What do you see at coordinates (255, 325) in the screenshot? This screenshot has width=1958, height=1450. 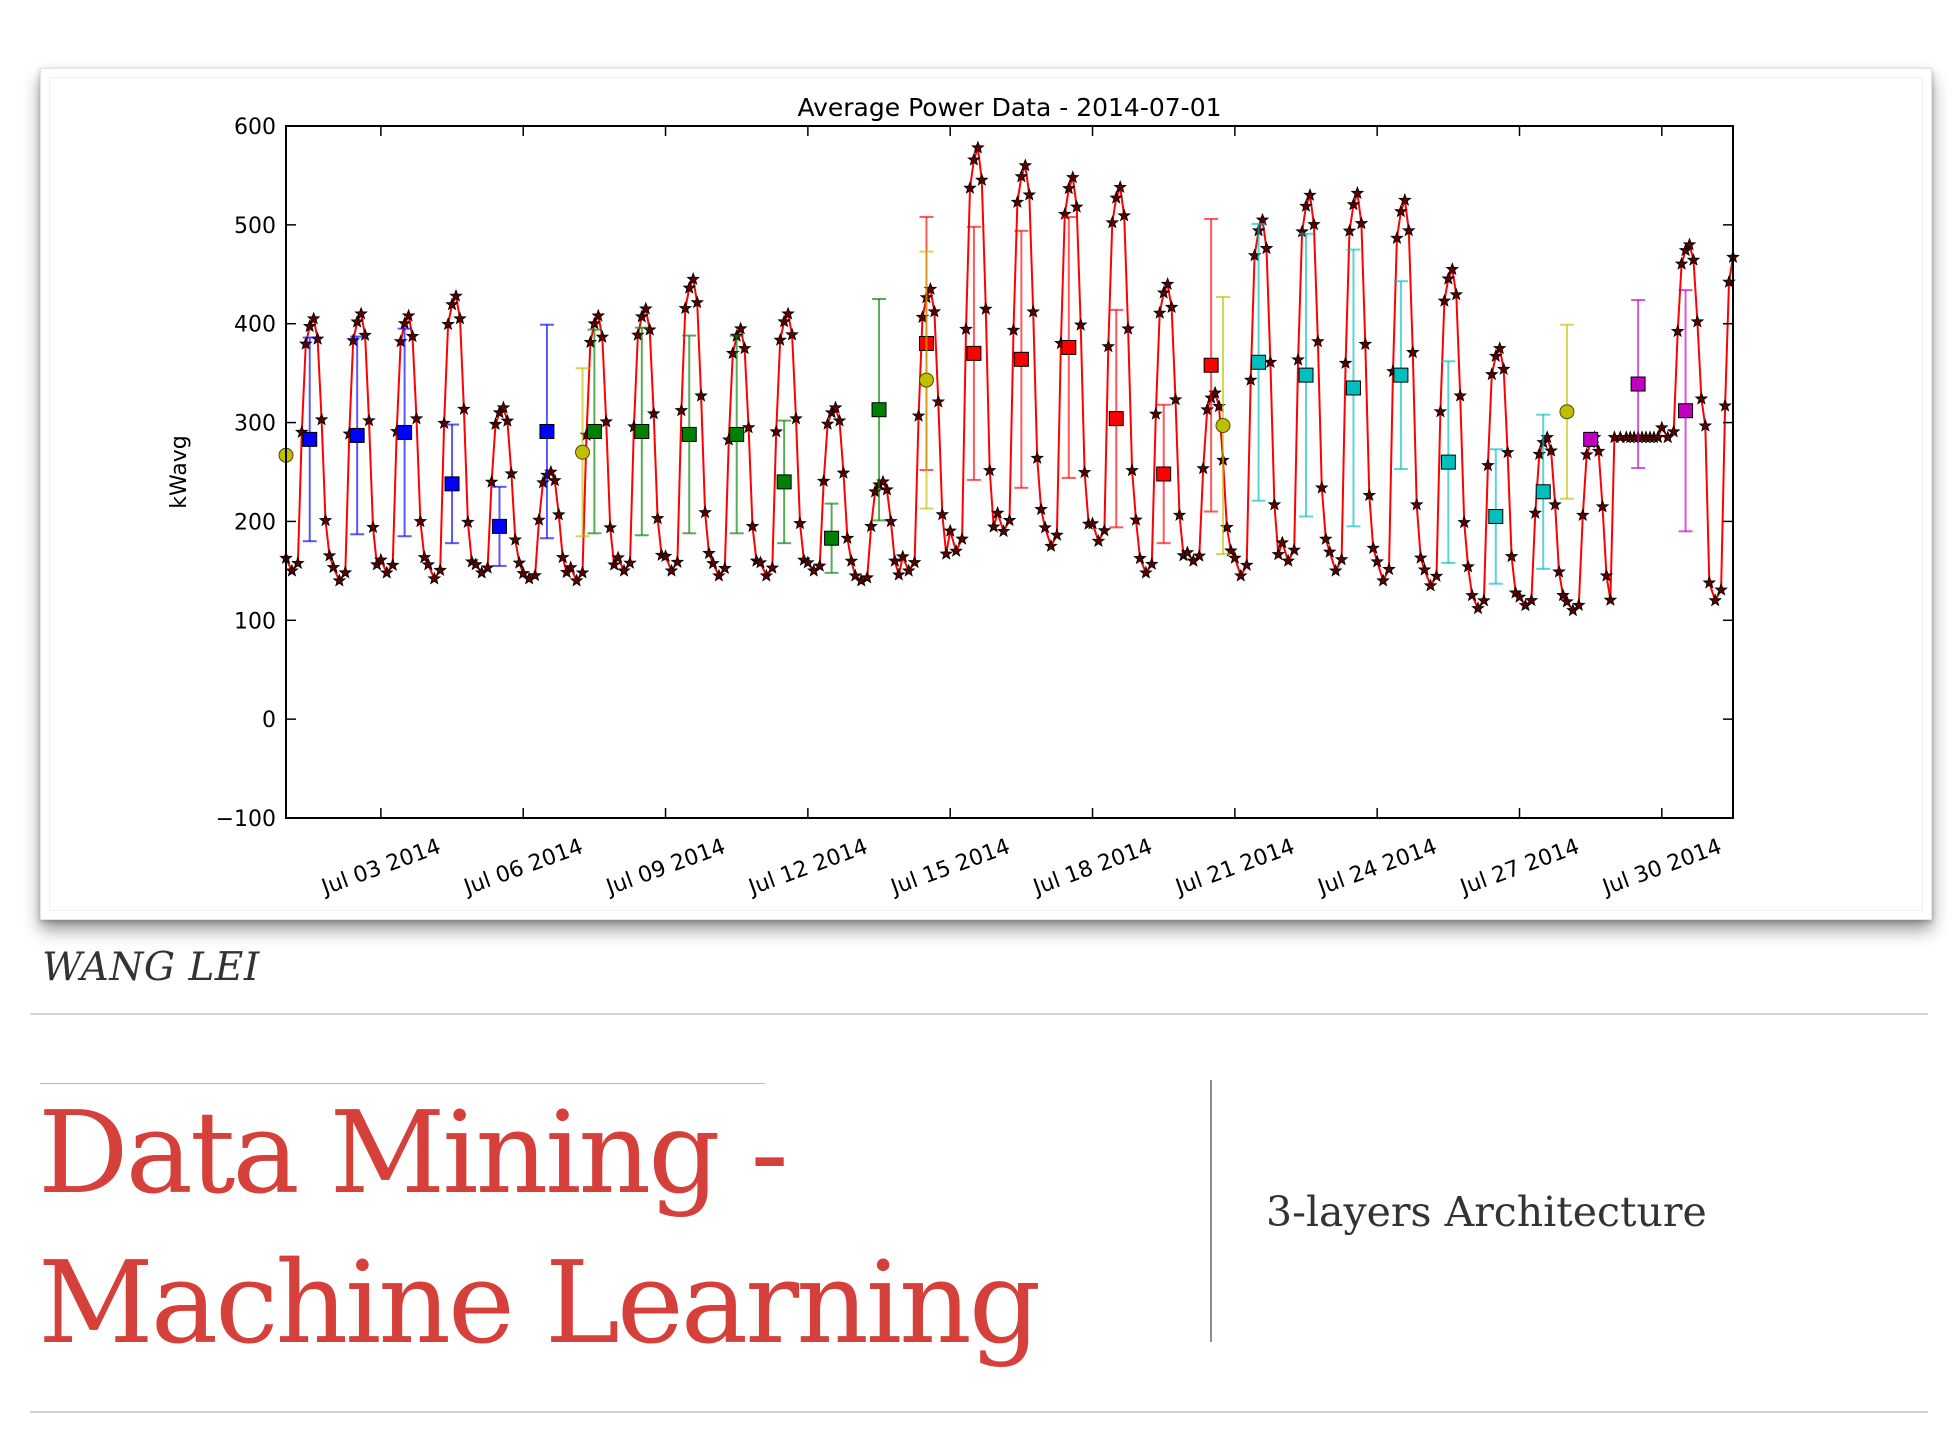 I see `y-tick-label: 400` at bounding box center [255, 325].